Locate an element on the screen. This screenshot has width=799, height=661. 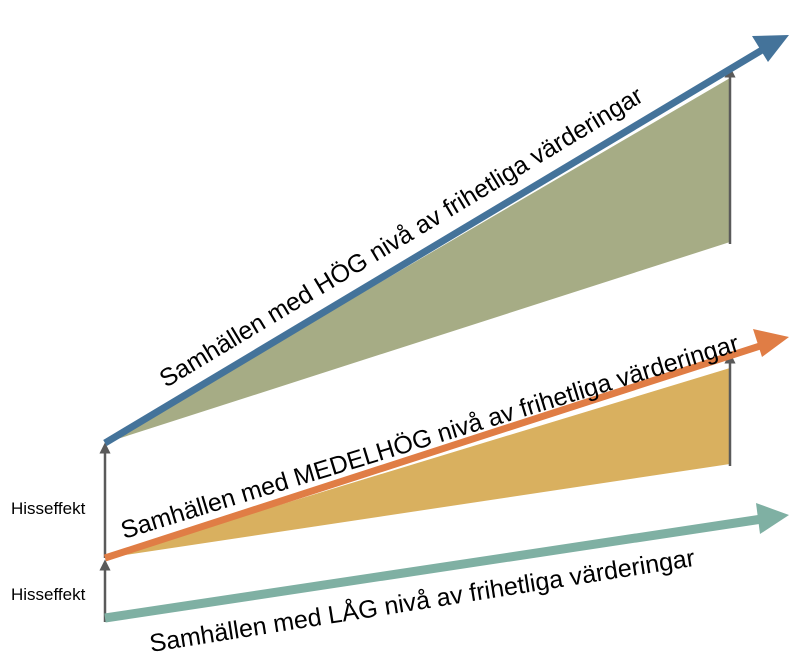
low-trend-arrowhead is located at coordinates (772, 518).